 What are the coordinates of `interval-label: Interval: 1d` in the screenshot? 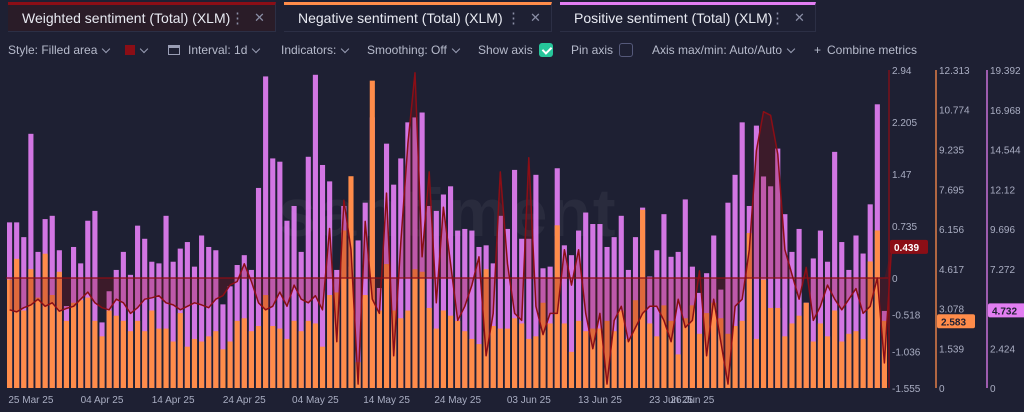 It's located at (218, 50).